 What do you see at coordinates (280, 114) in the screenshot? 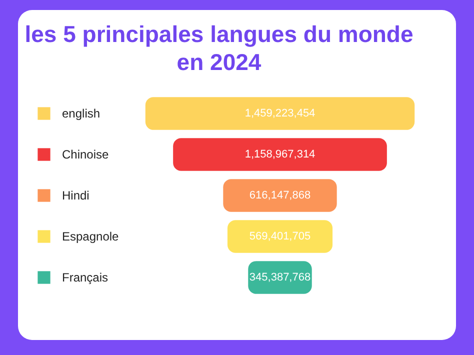
I see `data-label: 1,459,223,454` at bounding box center [280, 114].